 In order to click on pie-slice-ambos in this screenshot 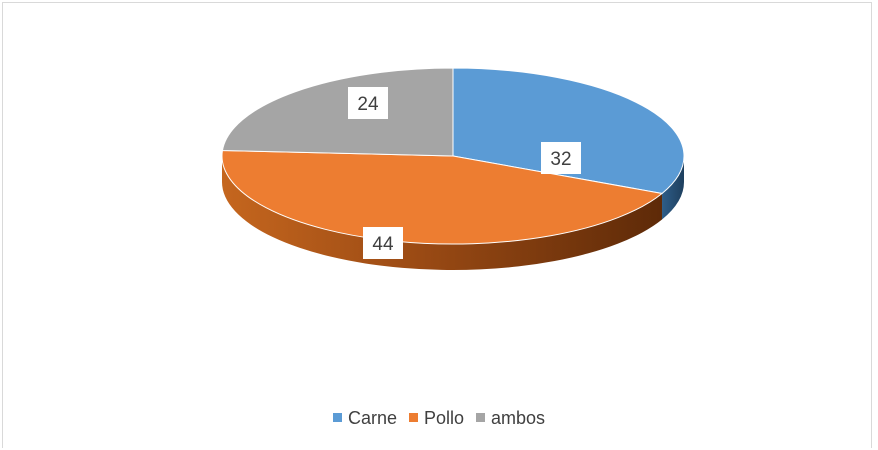, I will do `click(337, 112)`.